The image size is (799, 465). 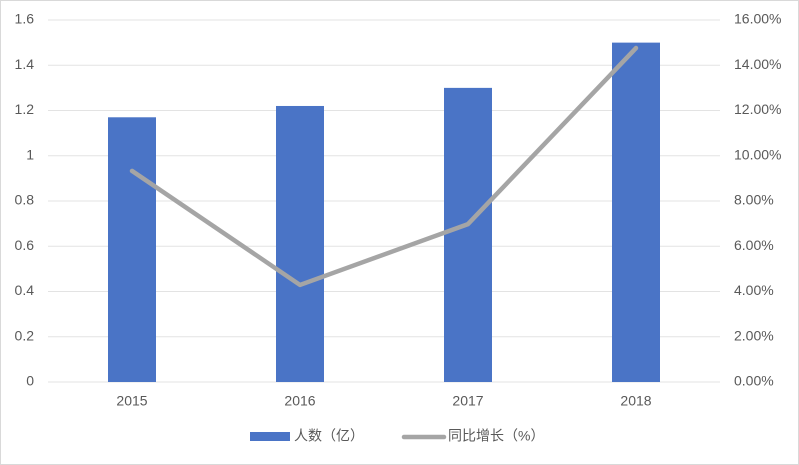 What do you see at coordinates (329, 436) in the screenshot?
I see `legend-label: 人数（亿）` at bounding box center [329, 436].